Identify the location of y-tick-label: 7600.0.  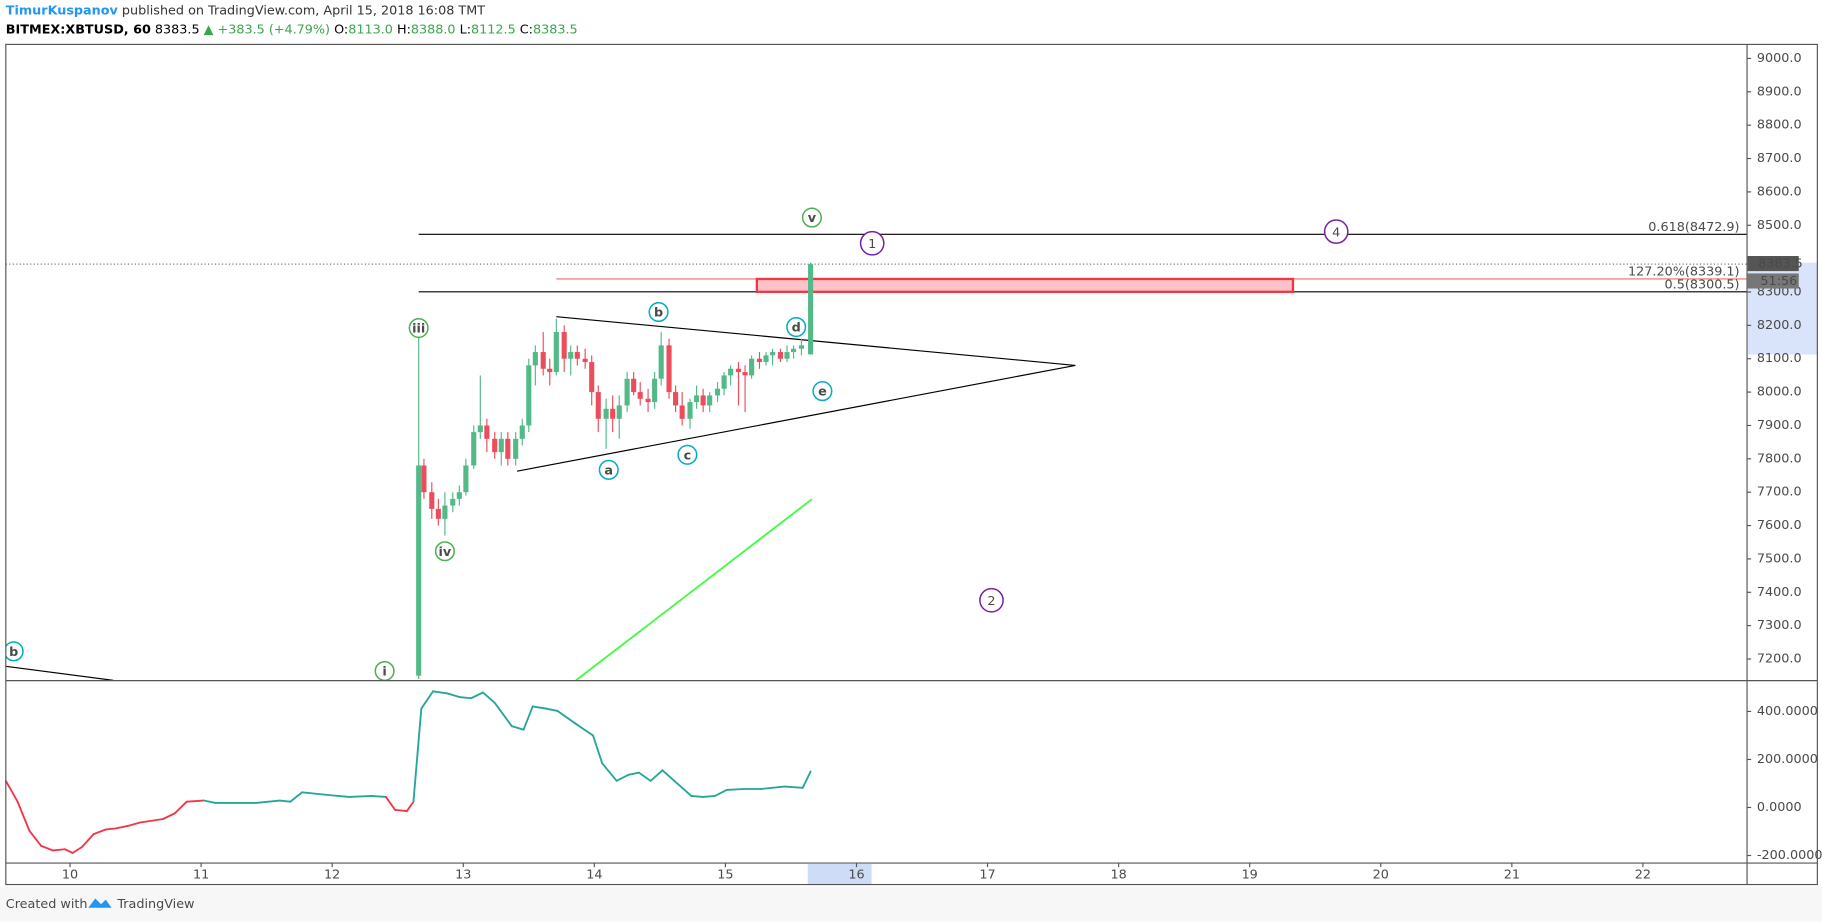
(1779, 525).